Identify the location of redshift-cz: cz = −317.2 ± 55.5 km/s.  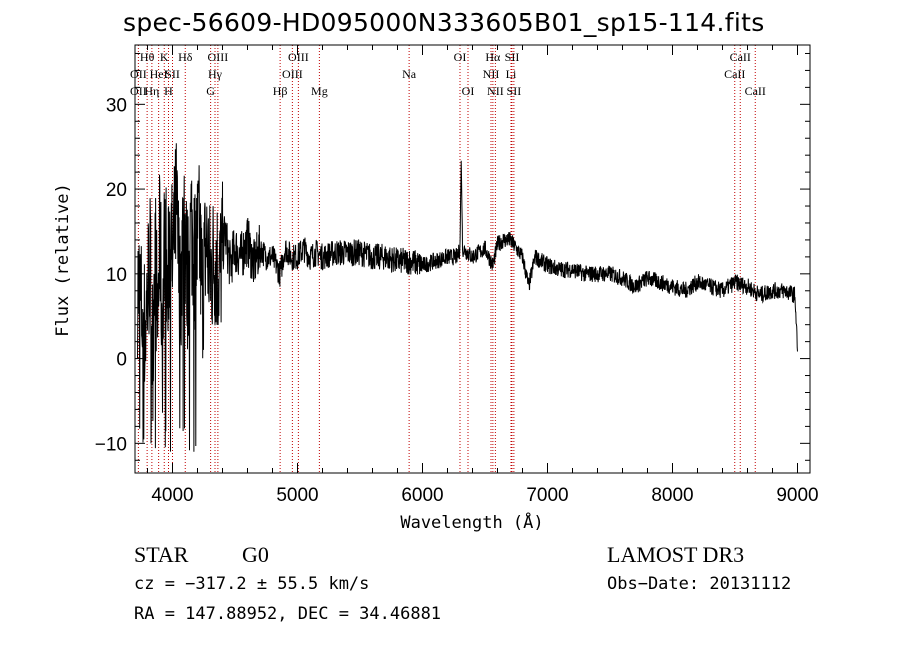
(252, 584).